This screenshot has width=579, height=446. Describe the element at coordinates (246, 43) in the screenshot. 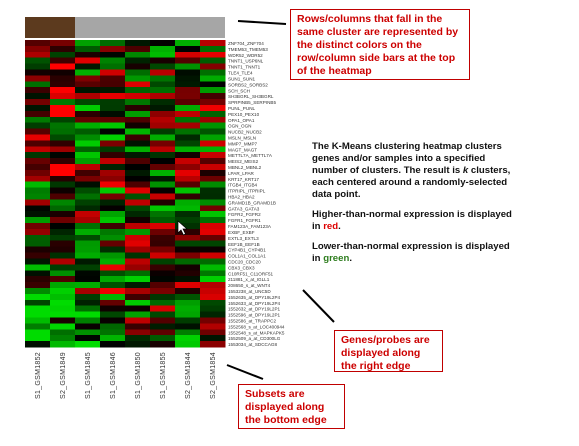

I see `gene-label: ZNF704_ZNF704` at that location.